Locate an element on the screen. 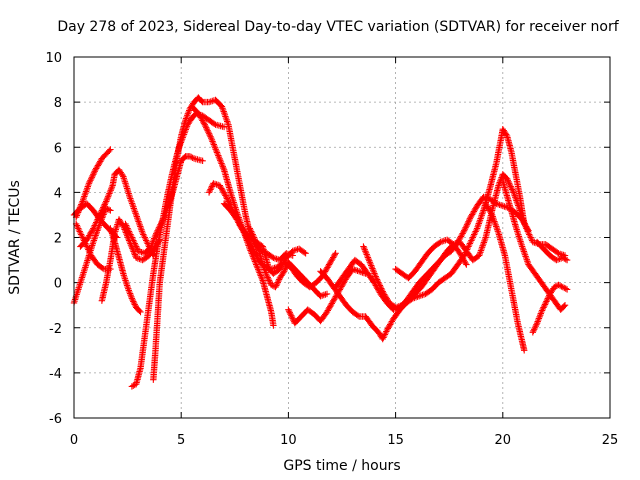 This screenshot has height=480, width=640. y-tick-label: 0 is located at coordinates (58, 284).